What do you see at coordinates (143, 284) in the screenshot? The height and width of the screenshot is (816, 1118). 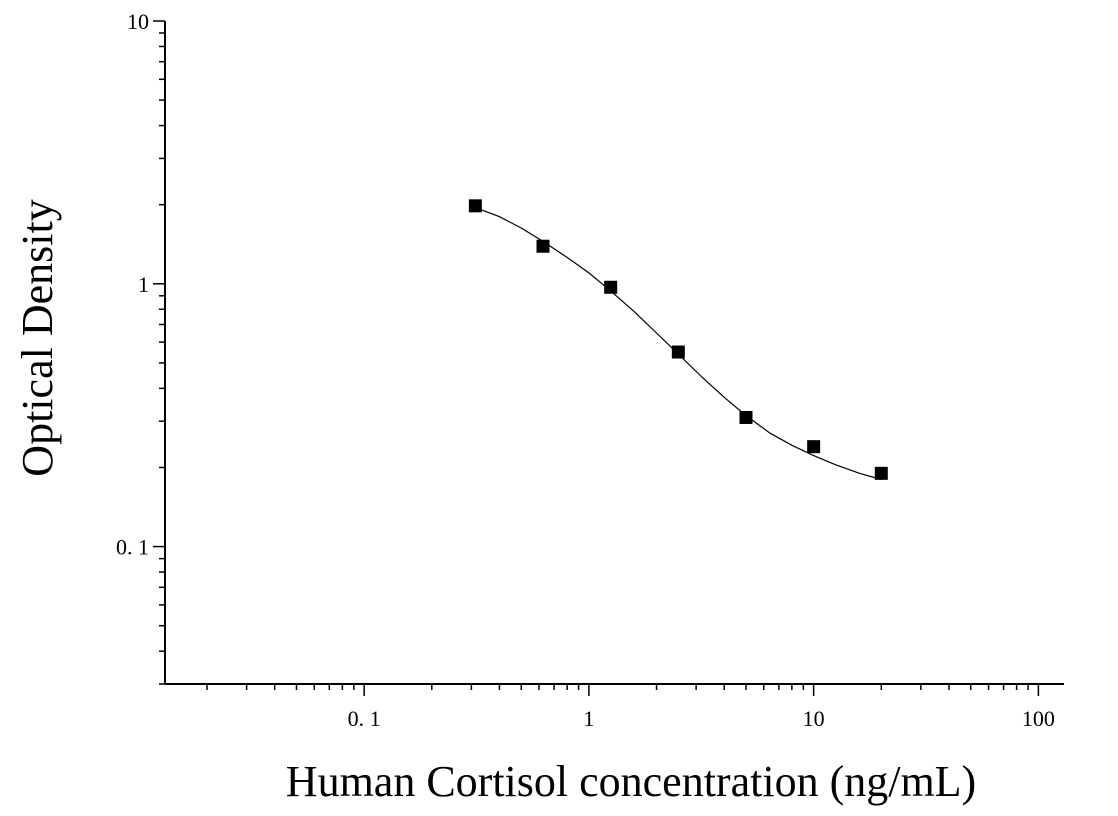 I see `y-tick-label: 1` at bounding box center [143, 284].